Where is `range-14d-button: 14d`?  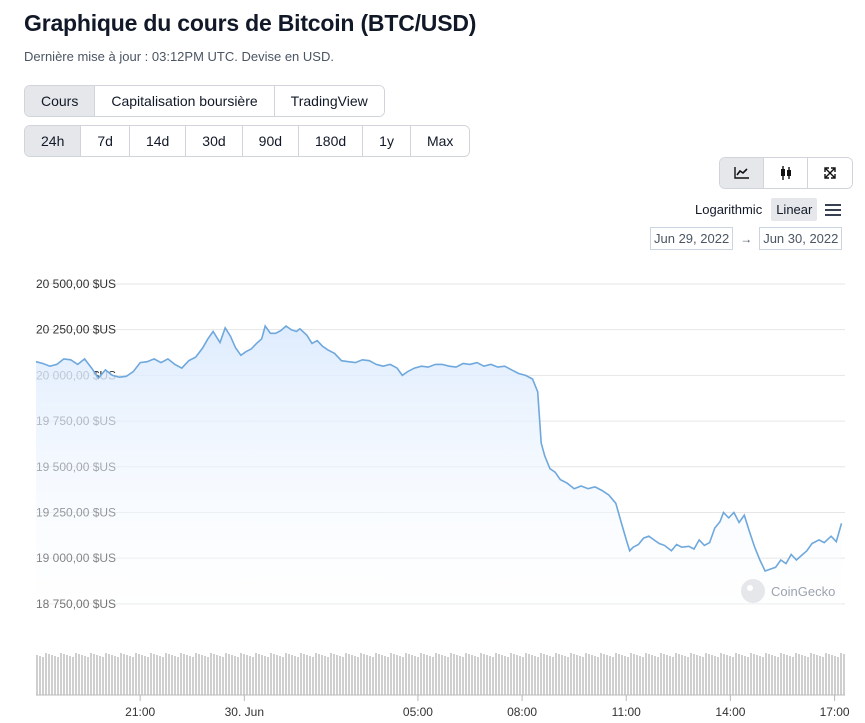 range-14d-button: 14d is located at coordinates (158, 141).